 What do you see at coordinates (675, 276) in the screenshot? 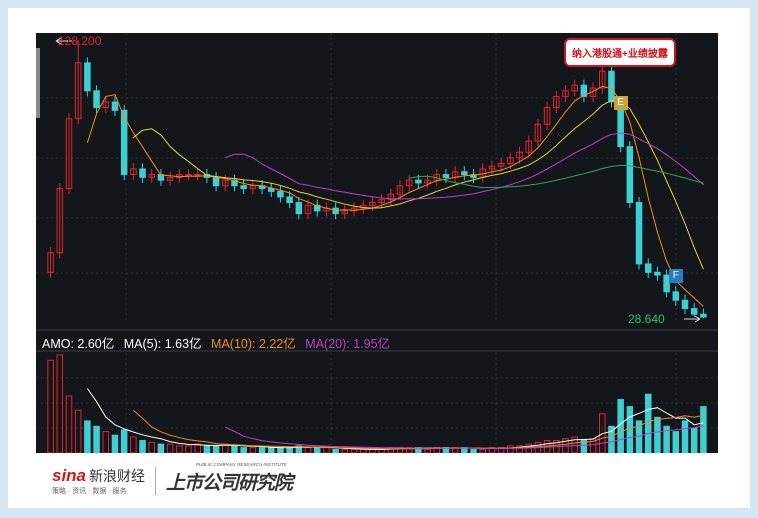
I see `event-marker-F: F` at bounding box center [675, 276].